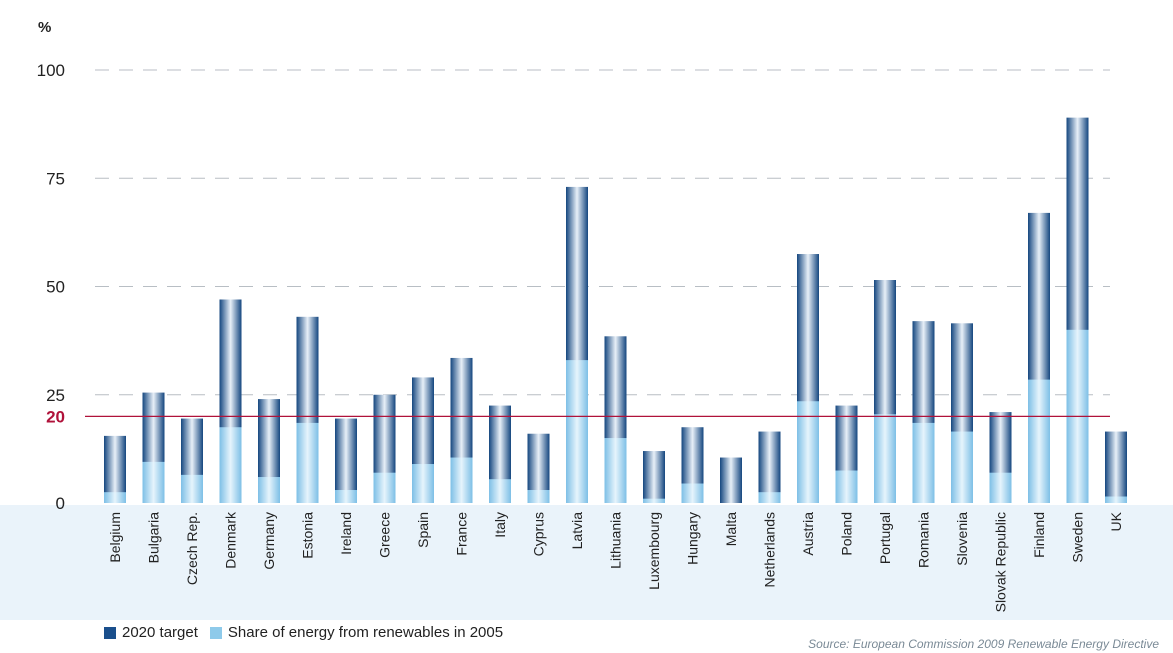  Describe the element at coordinates (1039, 535) in the screenshot. I see `x-tick-label-24: Finland` at that location.